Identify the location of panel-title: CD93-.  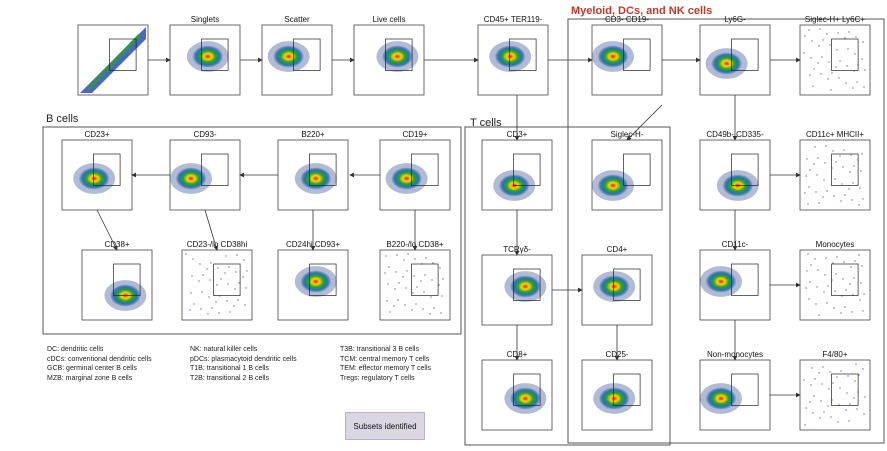
(204, 134).